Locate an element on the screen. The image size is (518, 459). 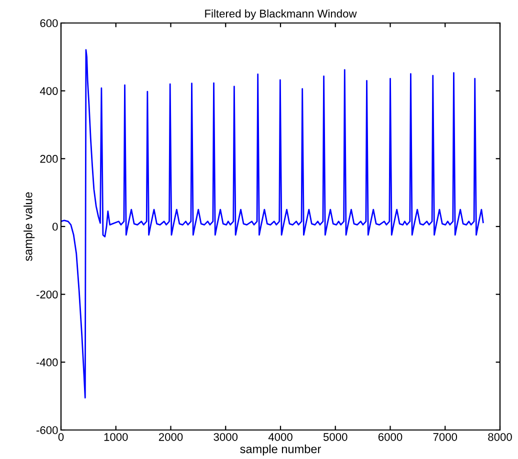
y-tick-label: 400 is located at coordinates (49, 91).